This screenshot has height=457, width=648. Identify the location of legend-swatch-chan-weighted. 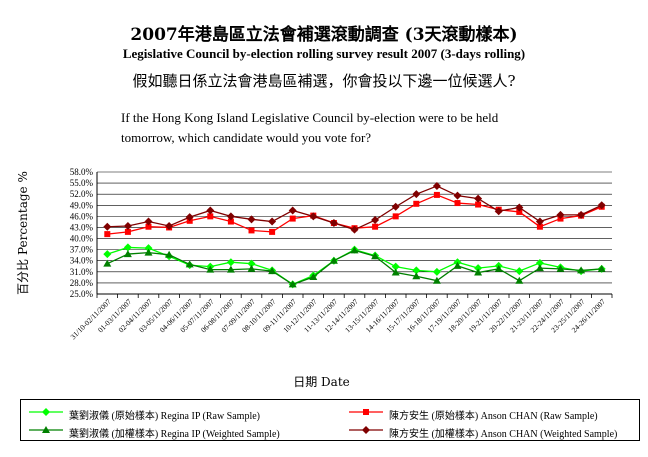
(366, 430).